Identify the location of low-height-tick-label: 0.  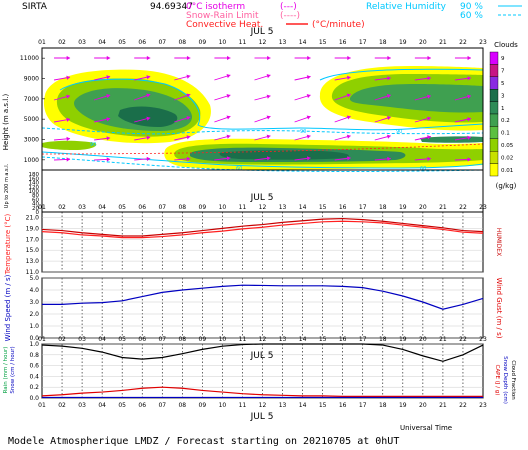
(38, 213).